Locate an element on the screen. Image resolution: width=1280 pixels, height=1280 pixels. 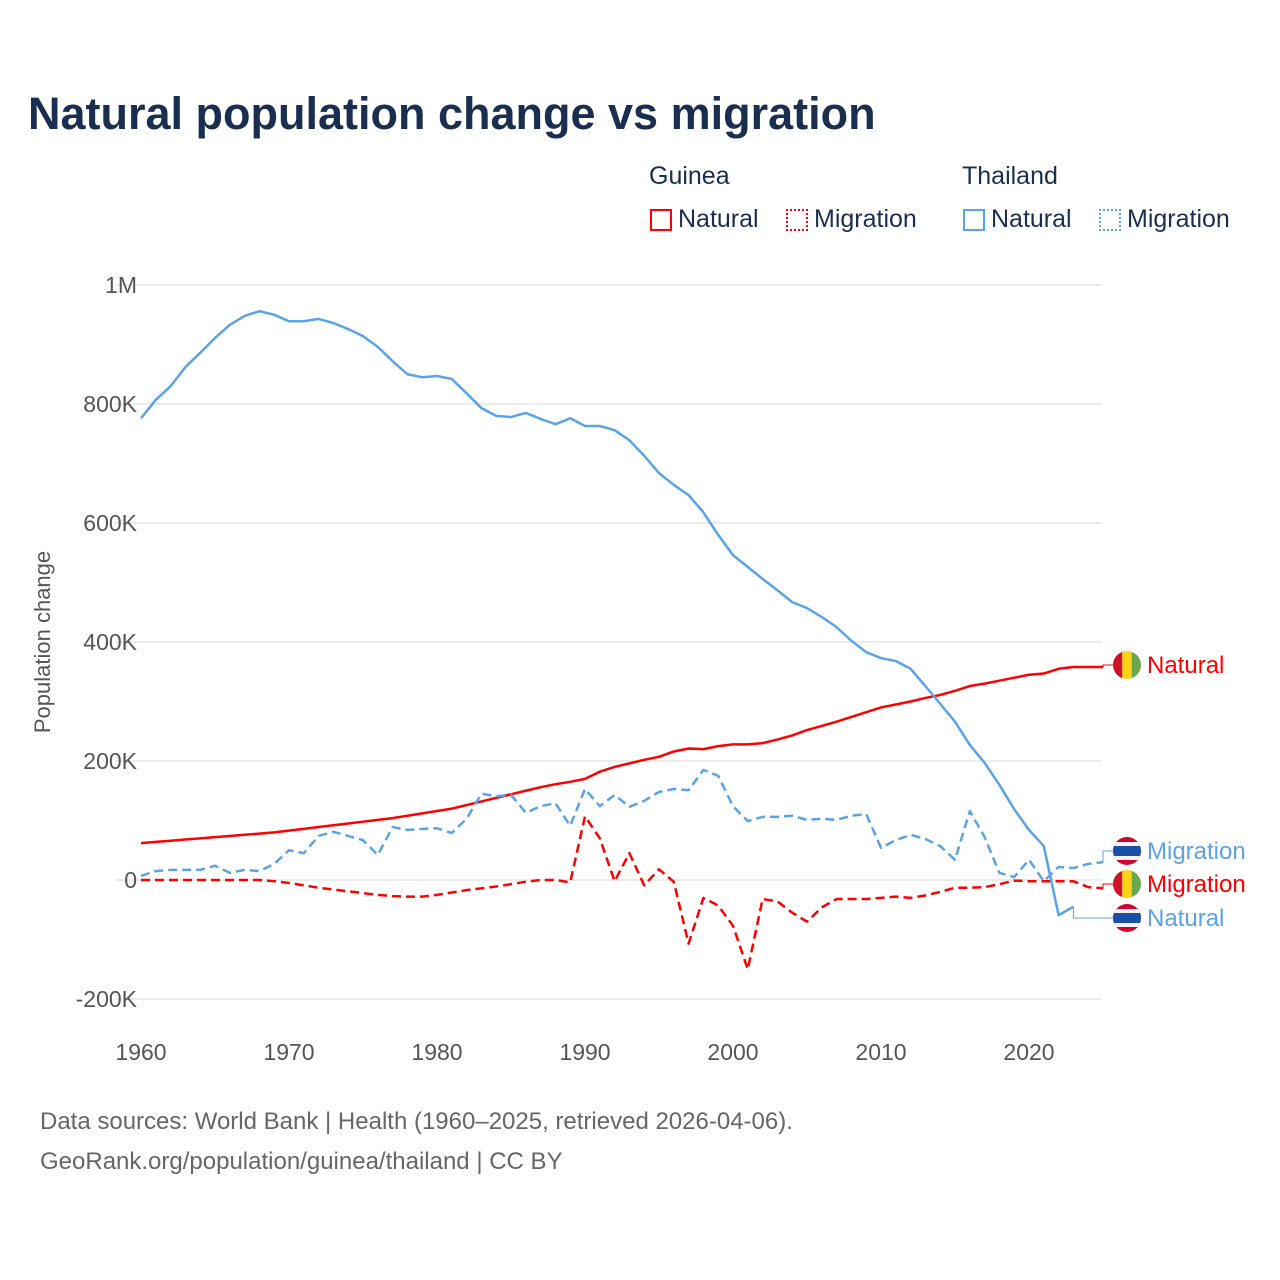
y-tick-label: 400K is located at coordinates (110, 642).